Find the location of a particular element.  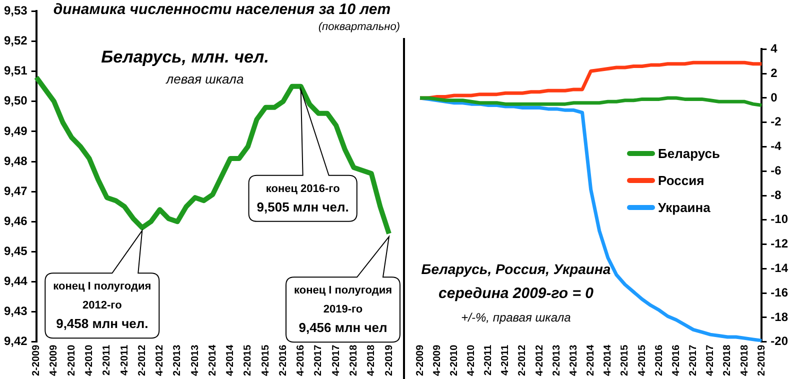

annotation: конец I полугодия 2012-го 9,458 млн чел. is located at coordinates (102, 306).